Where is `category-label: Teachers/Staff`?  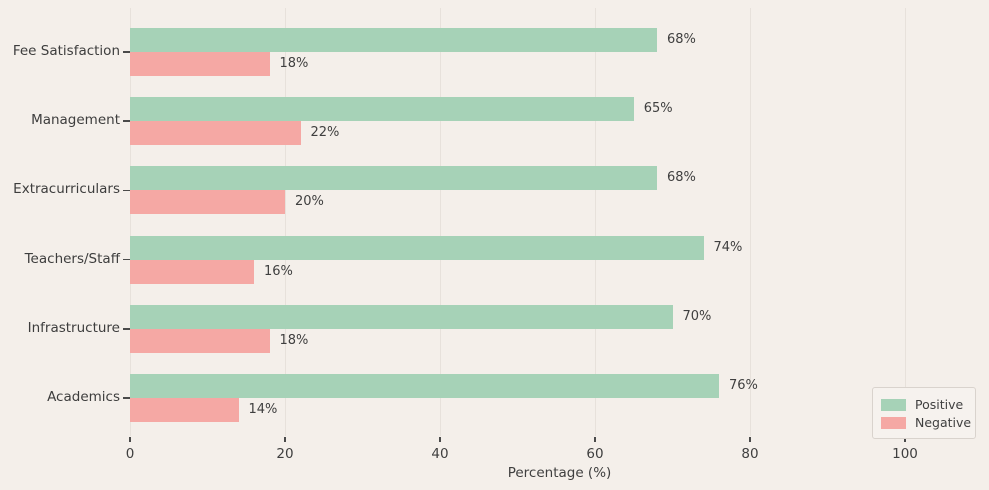
category-label: Teachers/Staff is located at coordinates (72, 258).